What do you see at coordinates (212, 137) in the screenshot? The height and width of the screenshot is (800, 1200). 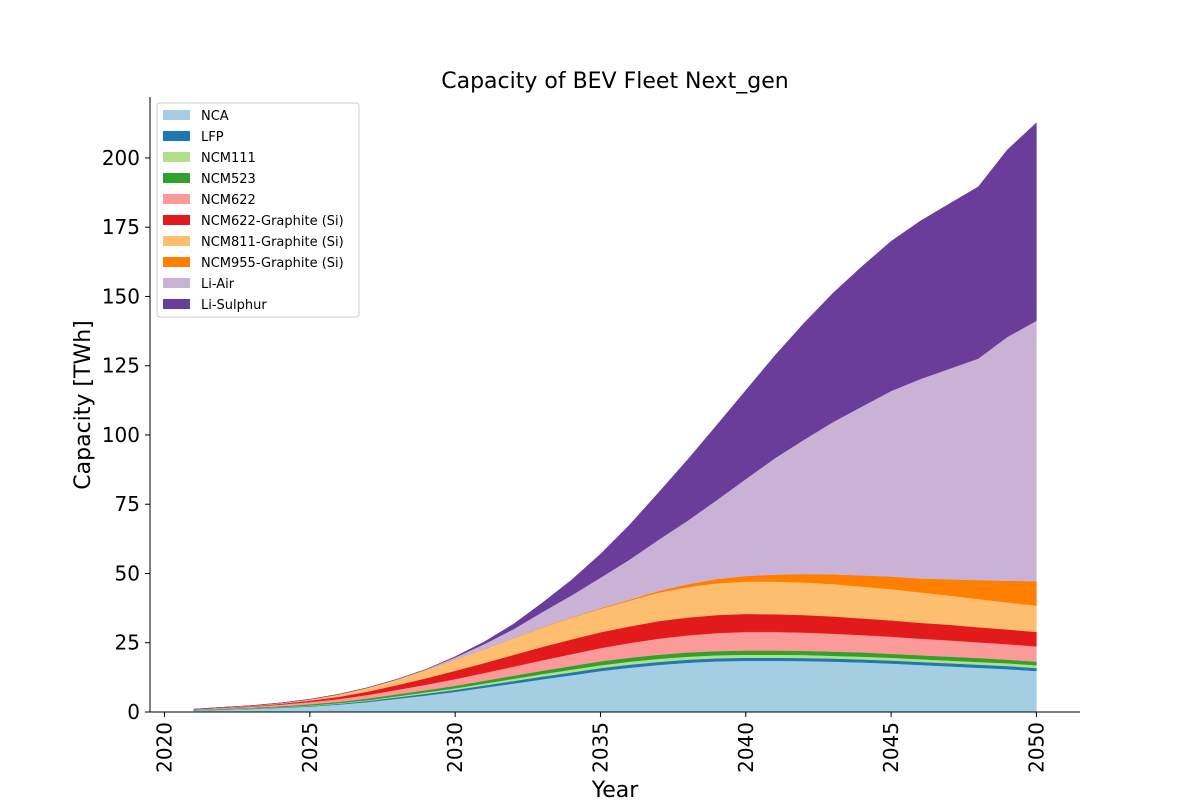 I see `legend-label: LFP` at bounding box center [212, 137].